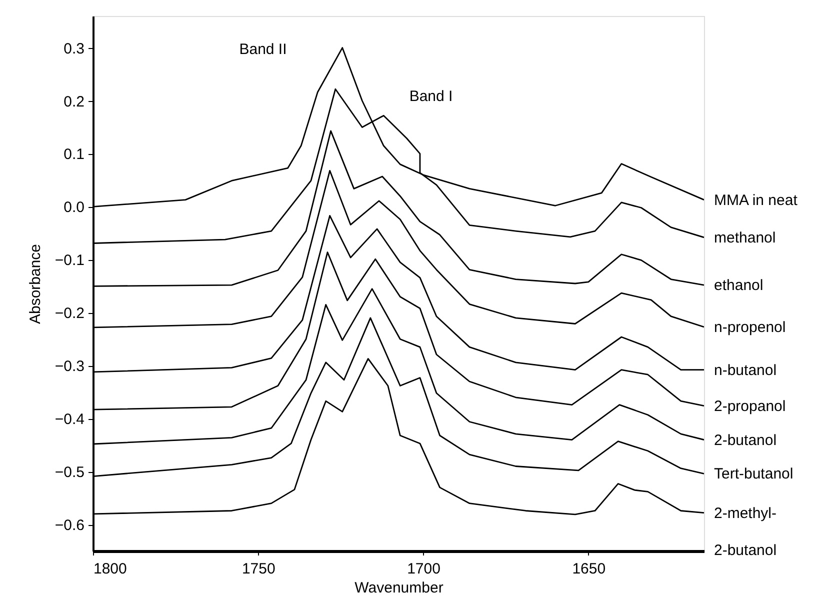 The image size is (832, 607). I want to click on text: 2-methyl- 2-butanol, so click(745, 531).